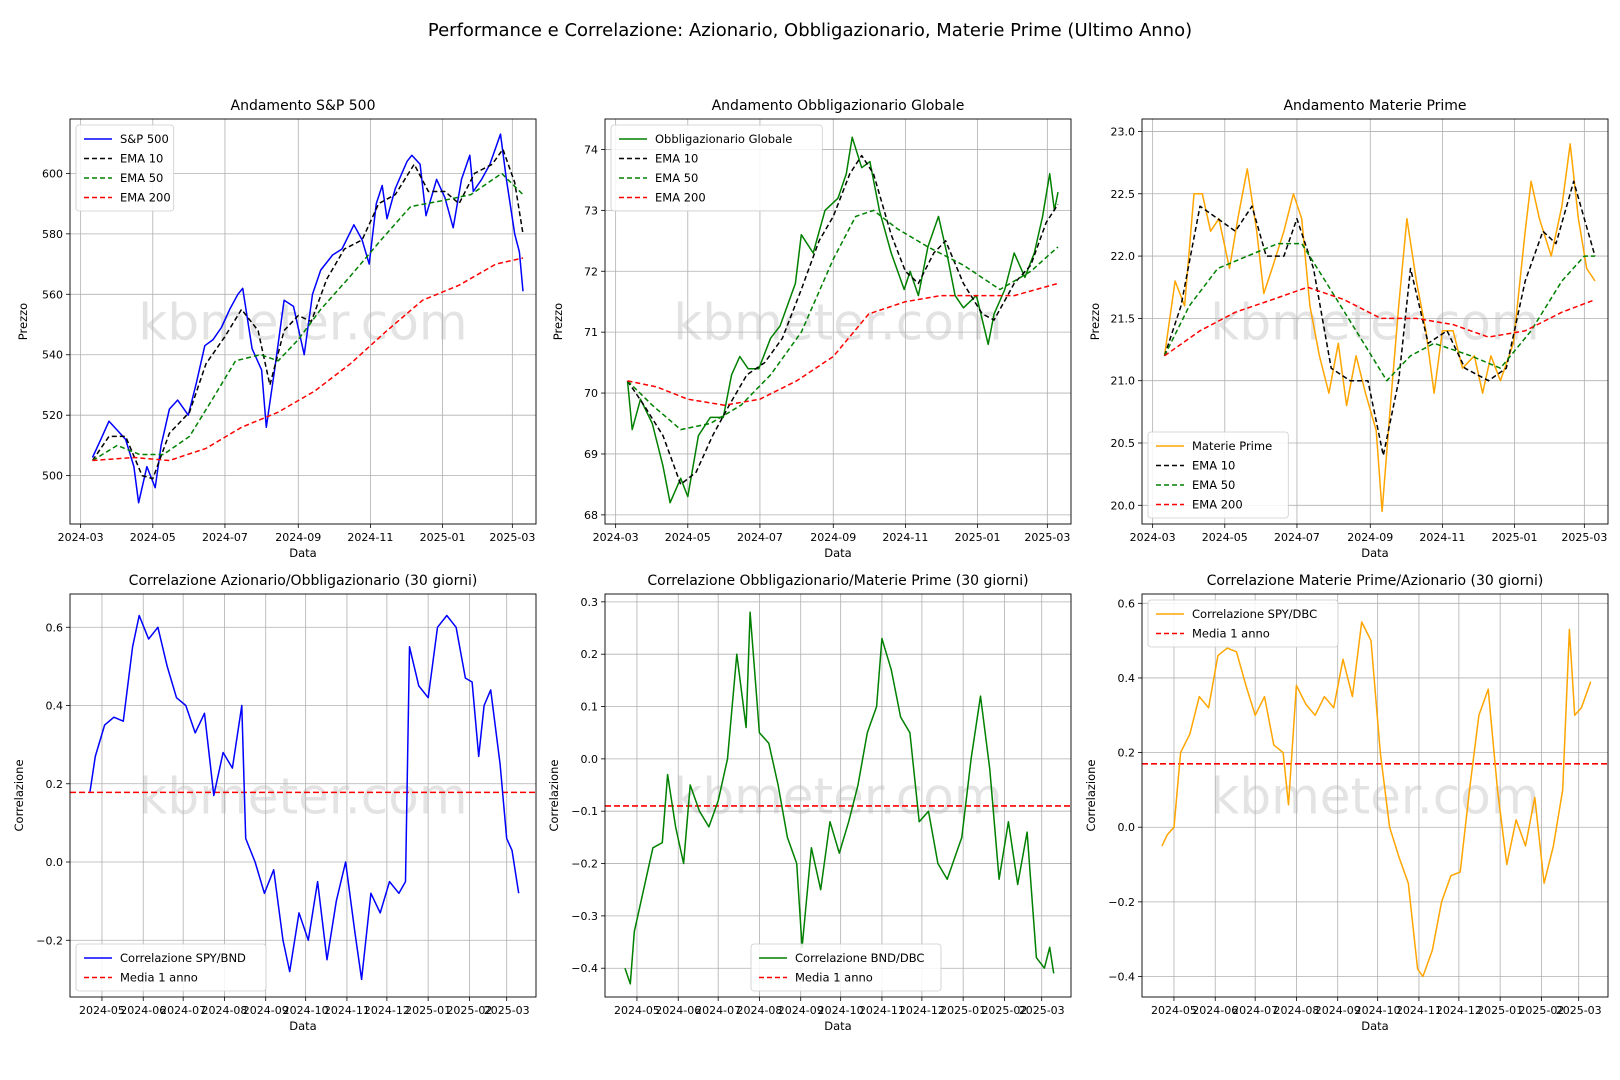 The height and width of the screenshot is (1080, 1620). What do you see at coordinates (52, 415) in the screenshot?
I see `y-tick-label: 520` at bounding box center [52, 415].